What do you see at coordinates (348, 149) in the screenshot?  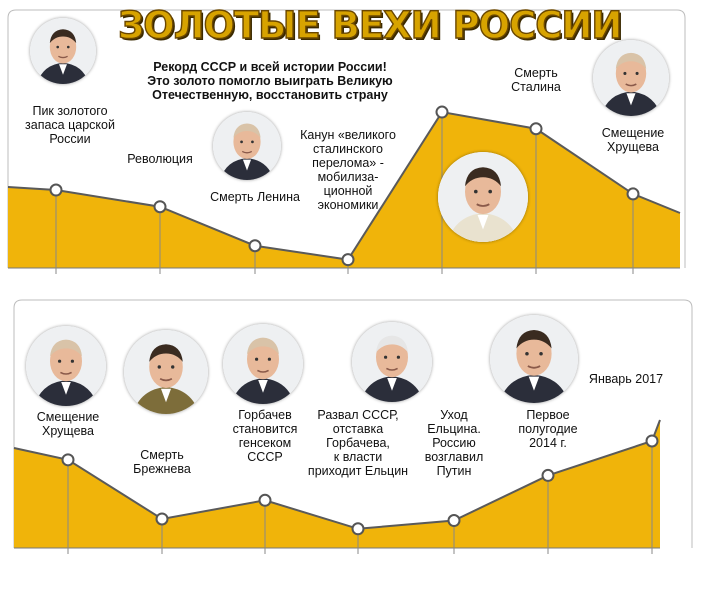 I see `annotation-line: сталинского` at bounding box center [348, 149].